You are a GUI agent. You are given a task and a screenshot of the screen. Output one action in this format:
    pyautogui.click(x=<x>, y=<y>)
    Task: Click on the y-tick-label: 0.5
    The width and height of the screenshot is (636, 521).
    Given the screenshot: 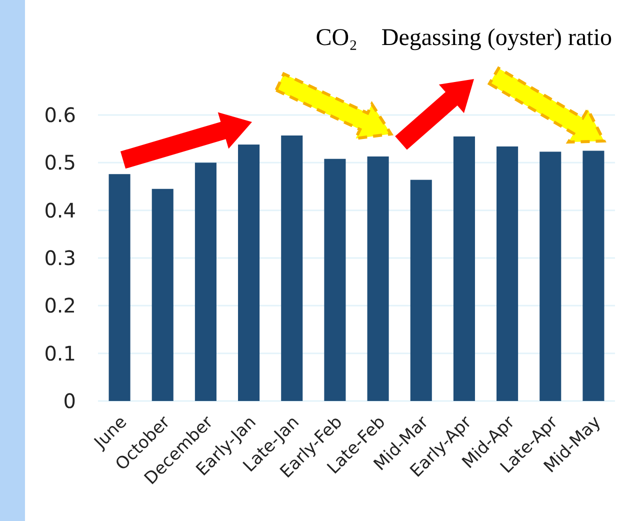 What is the action you would take?
    pyautogui.click(x=60, y=162)
    